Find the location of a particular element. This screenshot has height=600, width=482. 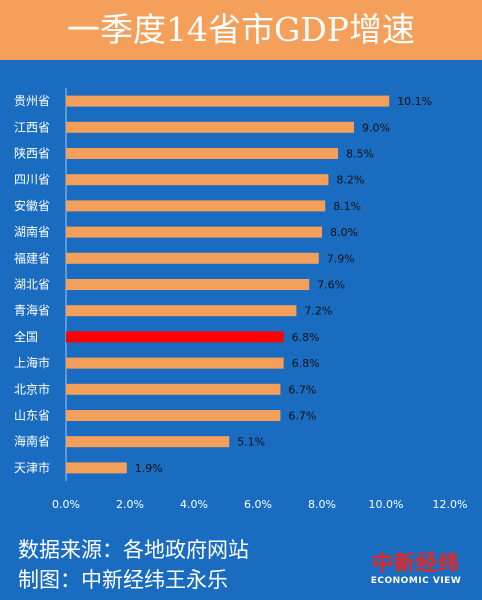

category-label-10: 上海市 is located at coordinates (32, 362).